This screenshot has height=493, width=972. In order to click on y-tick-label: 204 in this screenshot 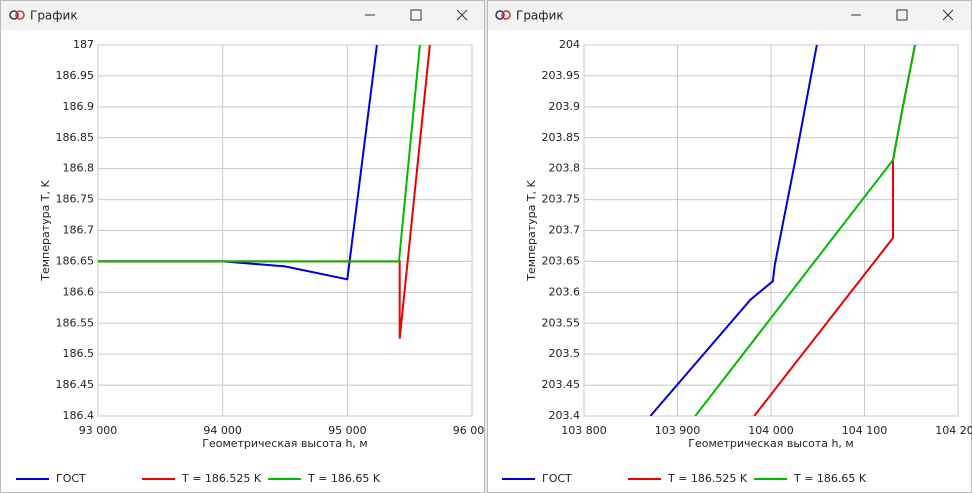, I will do `click(569, 44)`.